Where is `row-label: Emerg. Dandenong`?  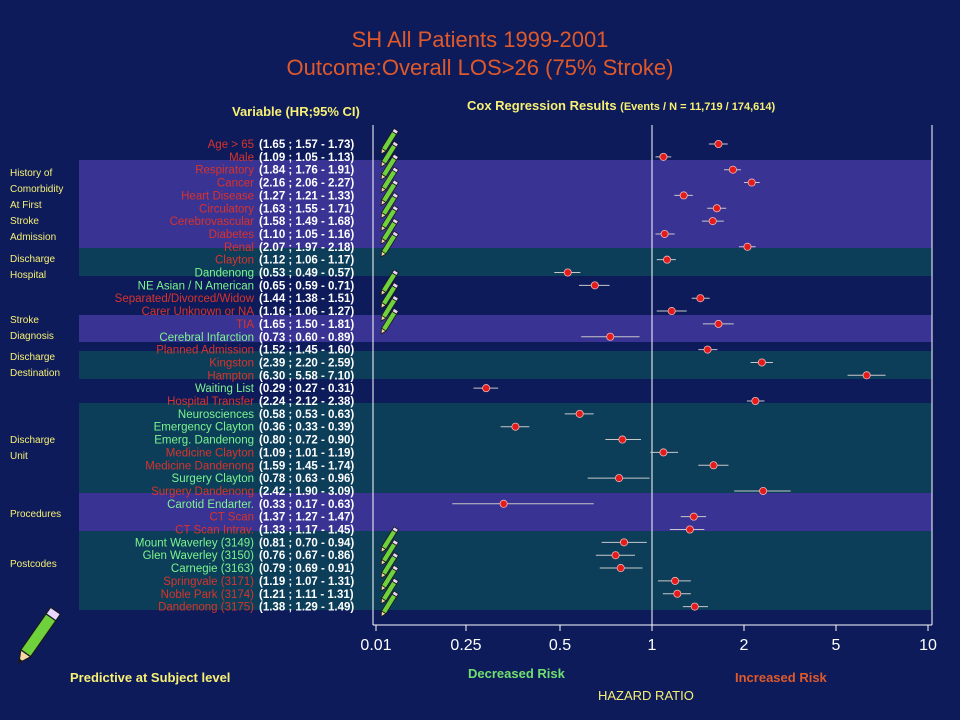
row-label: Emerg. Dandenong is located at coordinates (204, 441).